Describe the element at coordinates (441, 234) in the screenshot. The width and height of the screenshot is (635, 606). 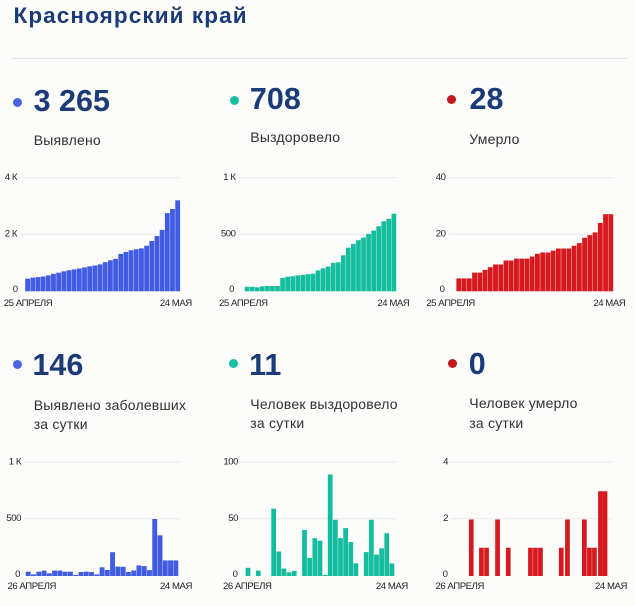
I see `svg-text: 20` at that location.